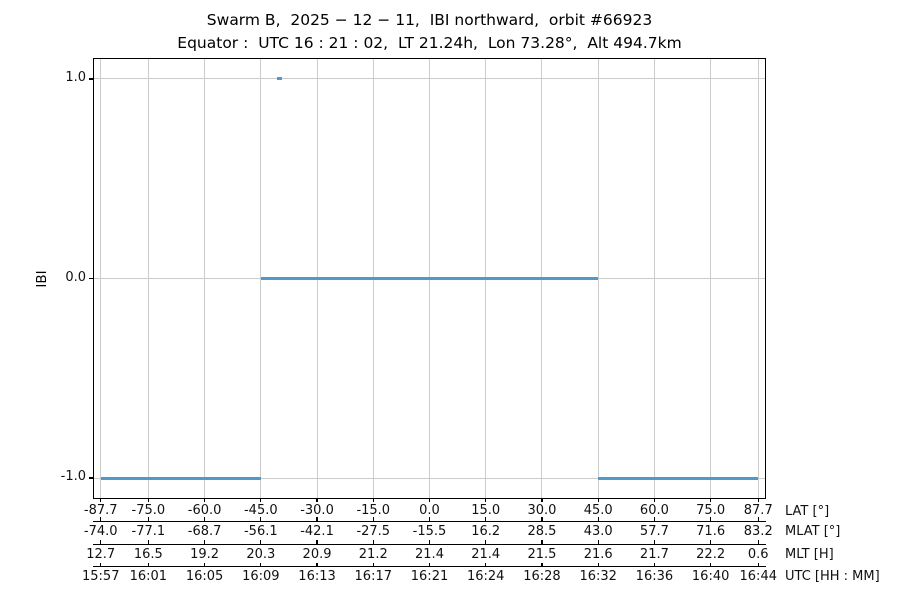 The height and width of the screenshot is (600, 900). What do you see at coordinates (654, 576) in the screenshot?
I see `x-tick-label: 16:36` at bounding box center [654, 576].